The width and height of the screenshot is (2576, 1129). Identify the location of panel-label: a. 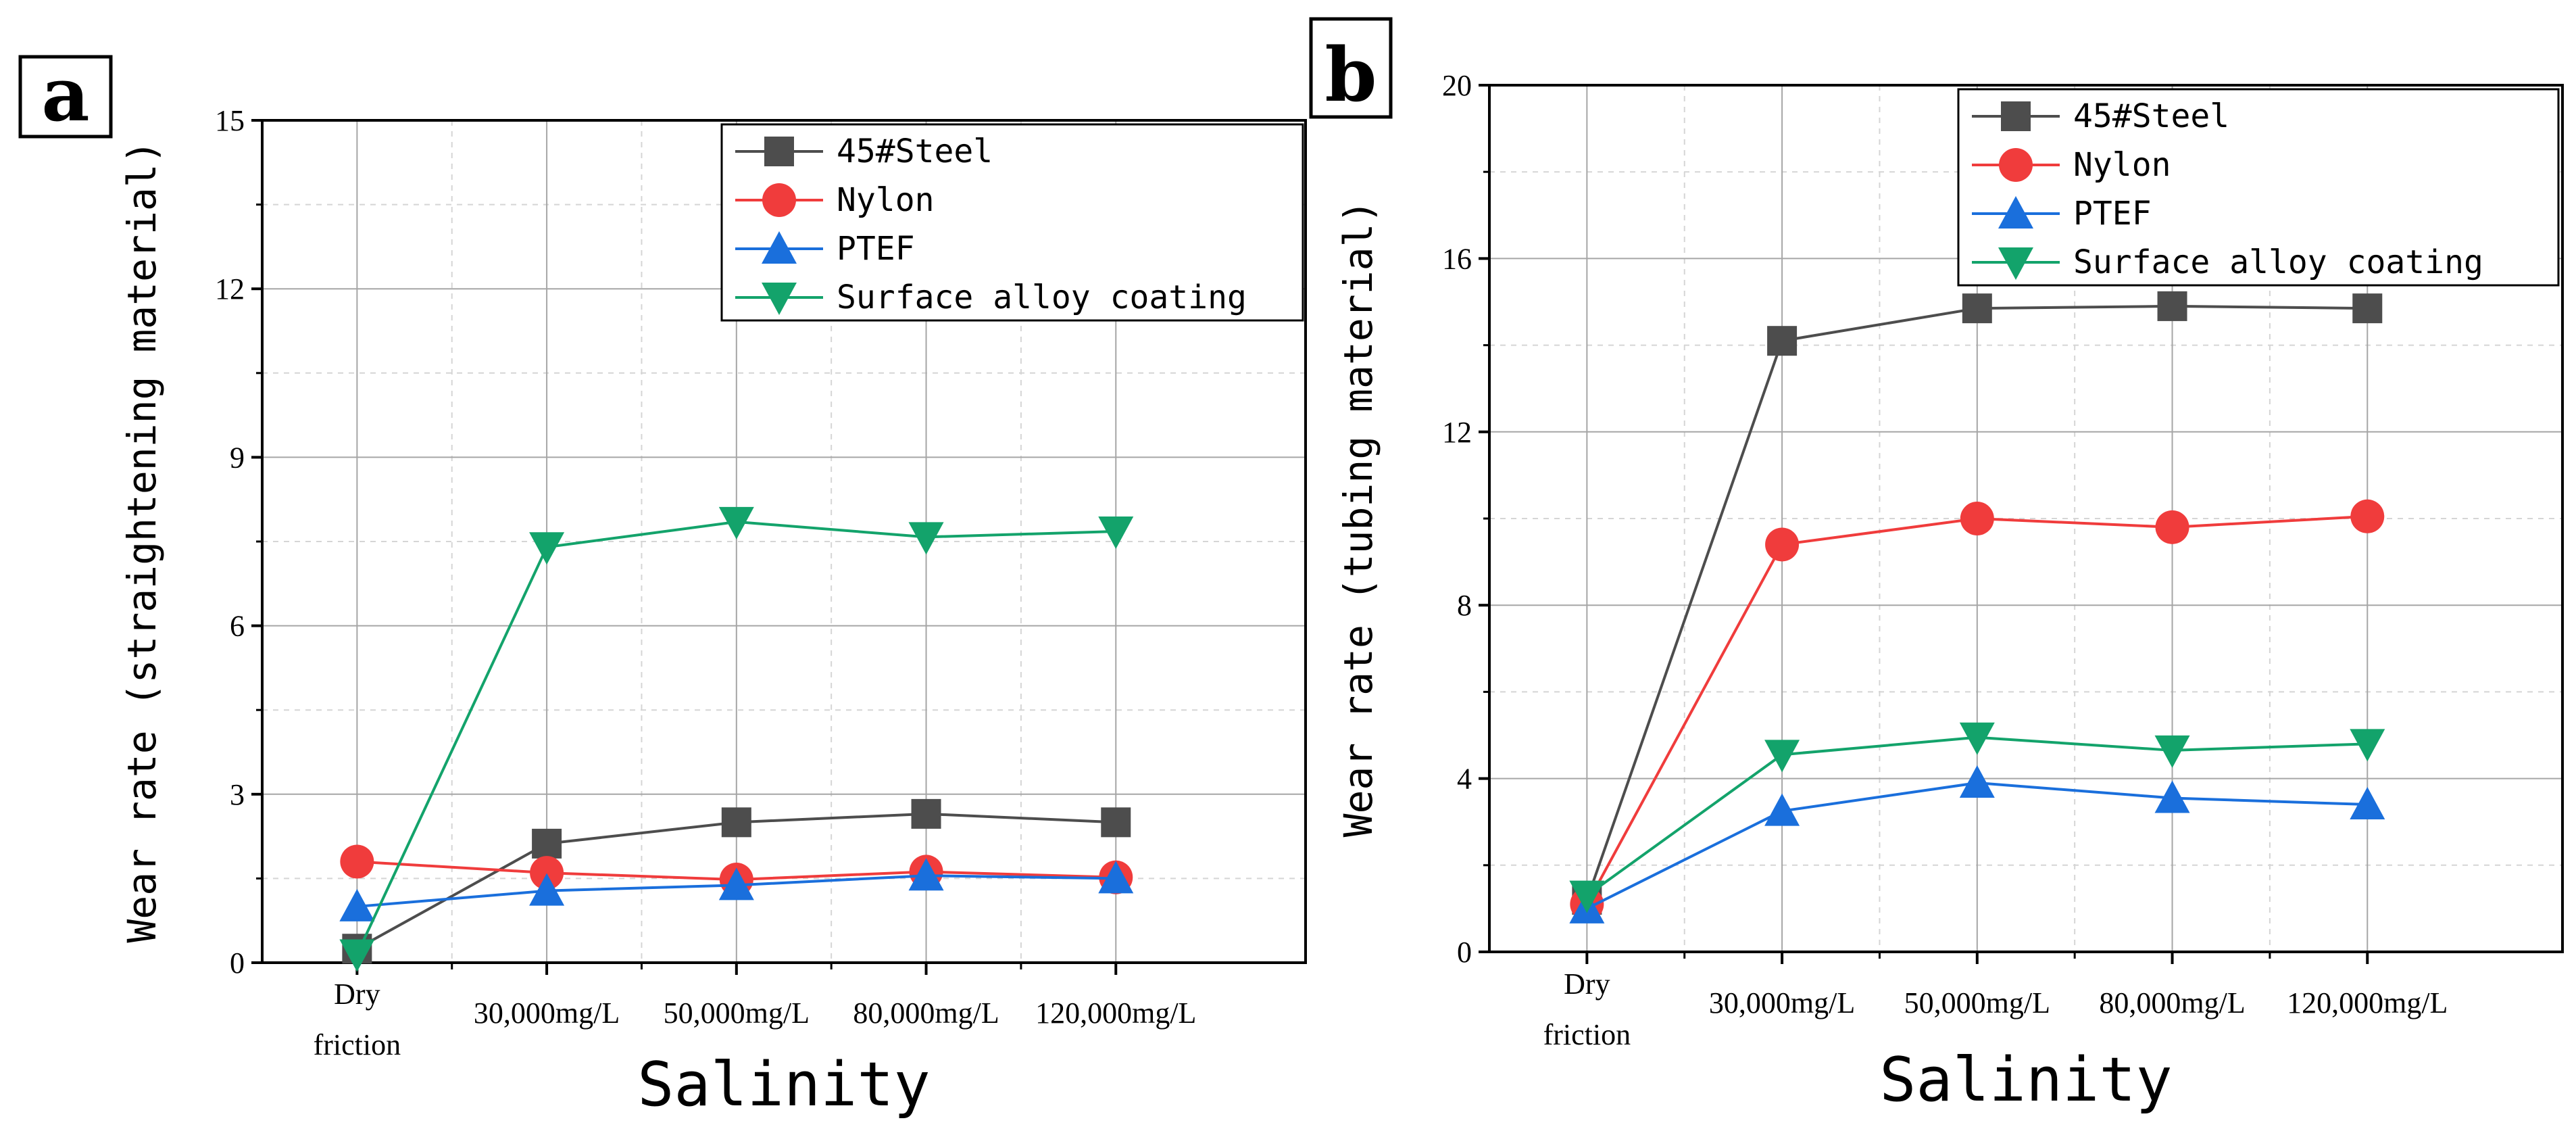
(65, 94).